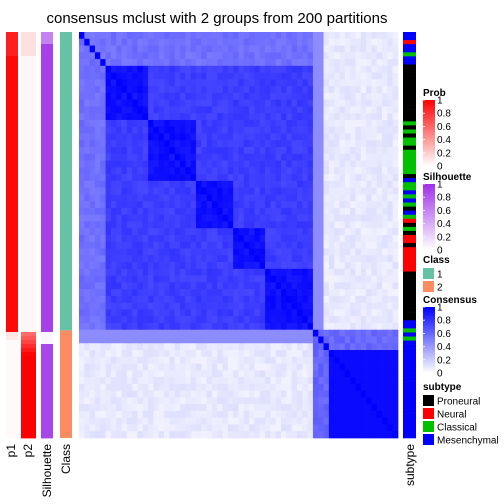  Describe the element at coordinates (409, 87) in the screenshot. I see `subtype-cell` at that location.